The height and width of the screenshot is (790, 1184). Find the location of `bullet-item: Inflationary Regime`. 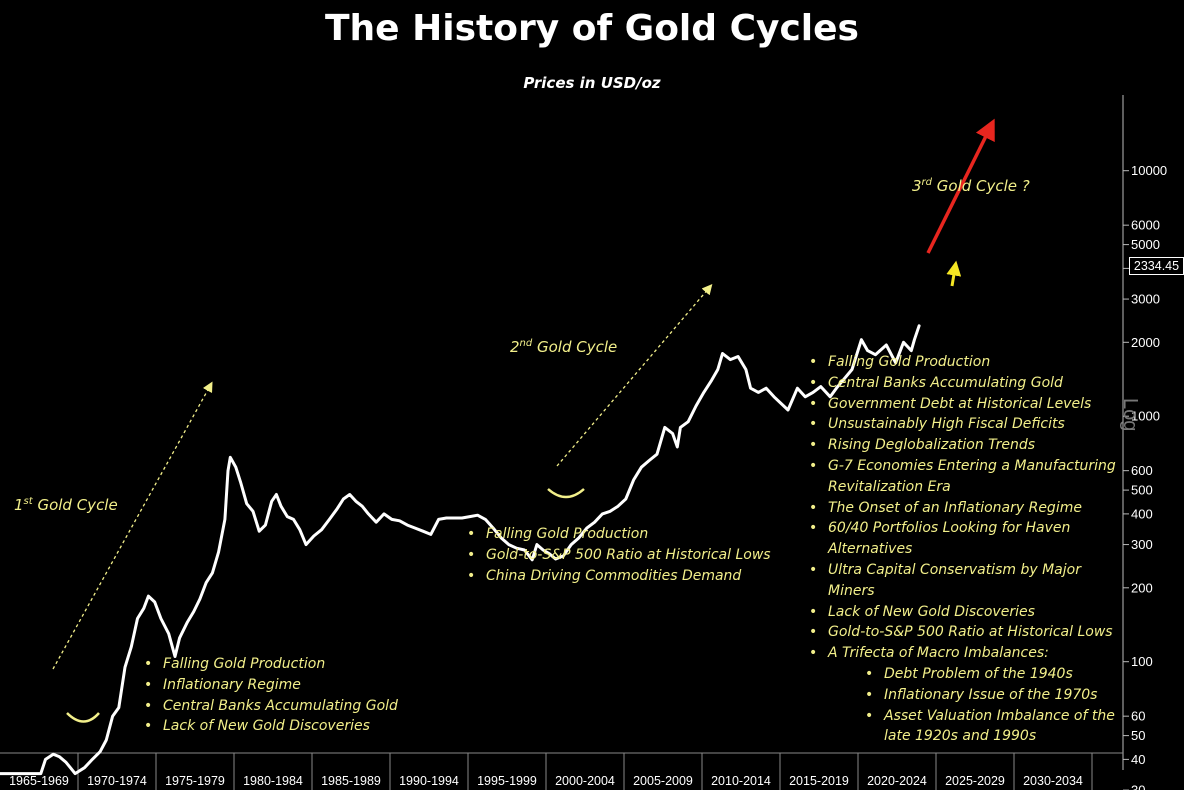

bullet-item: Inflationary Regime is located at coordinates (291, 685).